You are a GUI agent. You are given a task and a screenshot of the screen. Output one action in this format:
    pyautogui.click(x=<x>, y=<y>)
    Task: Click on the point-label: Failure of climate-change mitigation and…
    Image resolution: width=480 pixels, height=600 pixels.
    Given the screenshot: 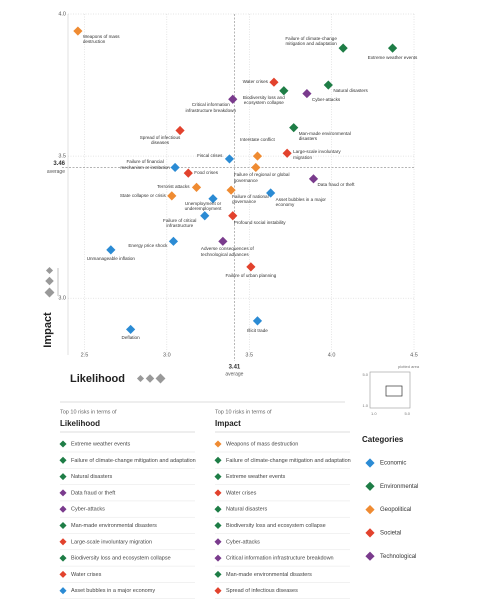 What is the action you would take?
    pyautogui.click(x=311, y=41)
    